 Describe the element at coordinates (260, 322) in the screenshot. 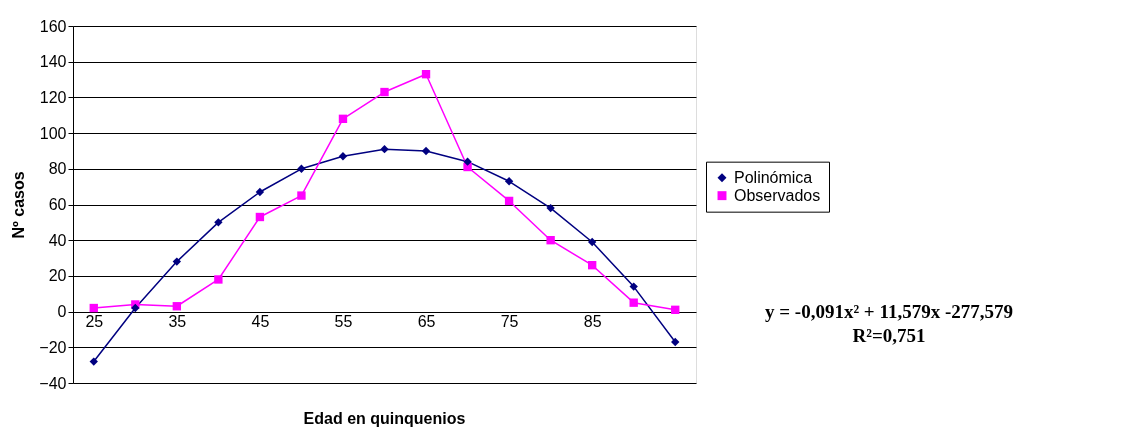

I see `x-tick-label: 45` at that location.